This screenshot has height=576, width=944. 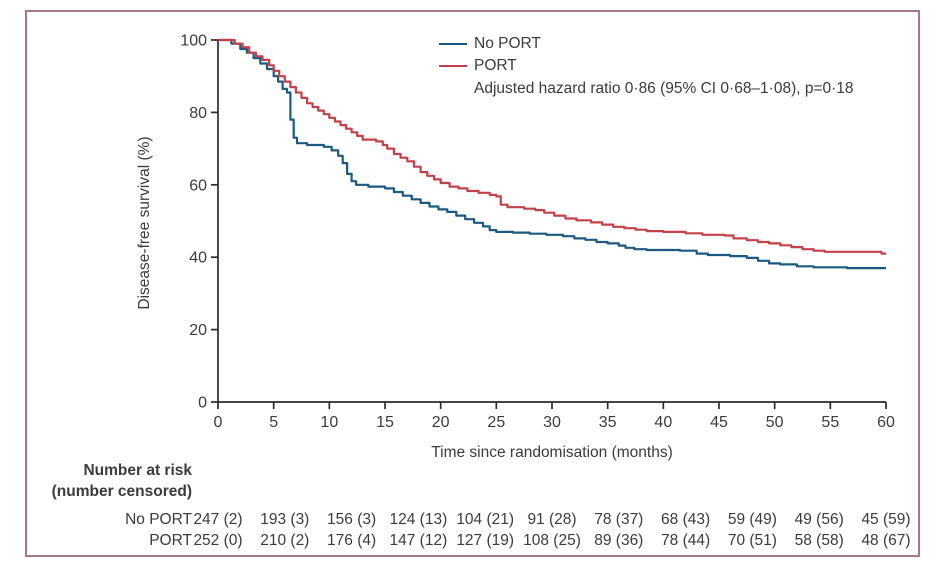 What do you see at coordinates (552, 422) in the screenshot?
I see `x-tick-label: 30` at bounding box center [552, 422].